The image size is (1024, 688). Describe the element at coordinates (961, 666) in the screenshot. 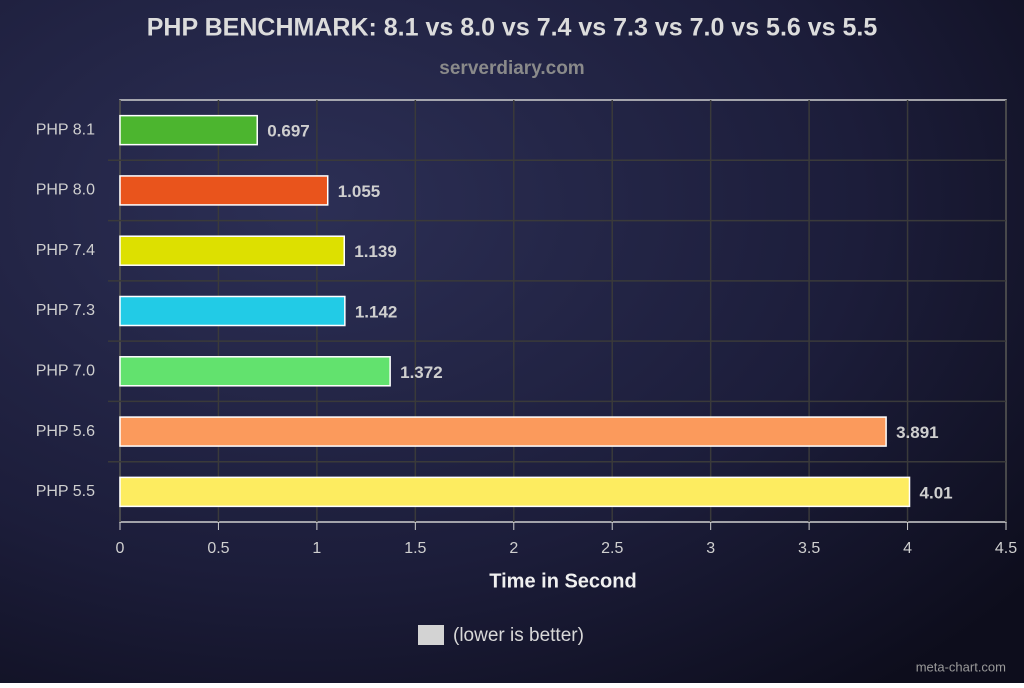

I see `watermark: meta-chart.com` at that location.